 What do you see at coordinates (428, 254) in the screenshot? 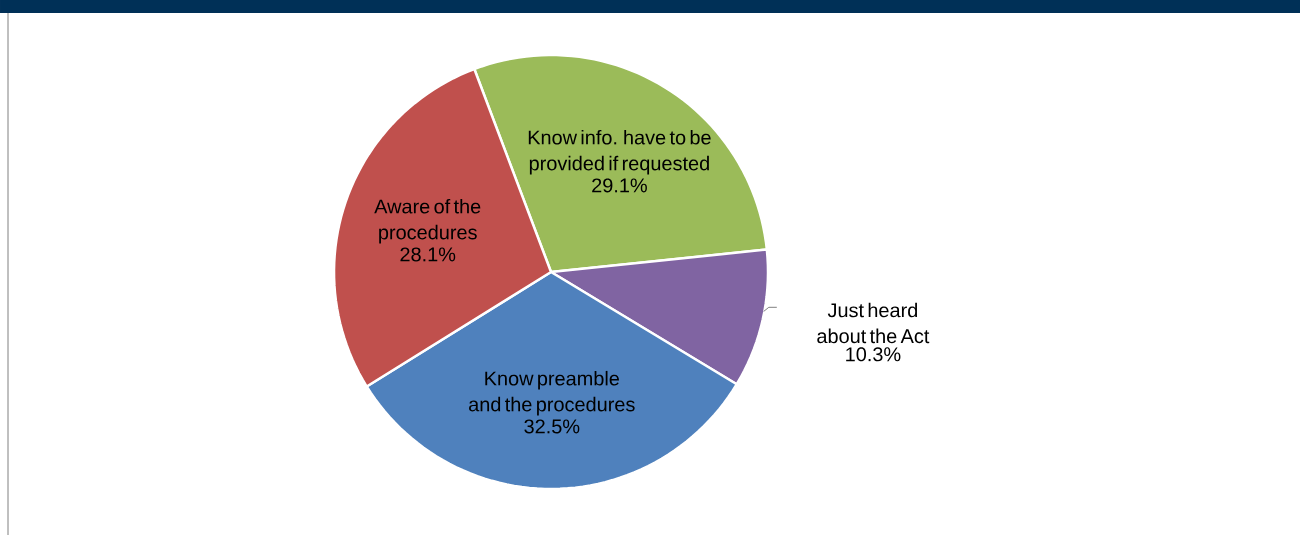
I see `data-label: 28.1%` at bounding box center [428, 254].